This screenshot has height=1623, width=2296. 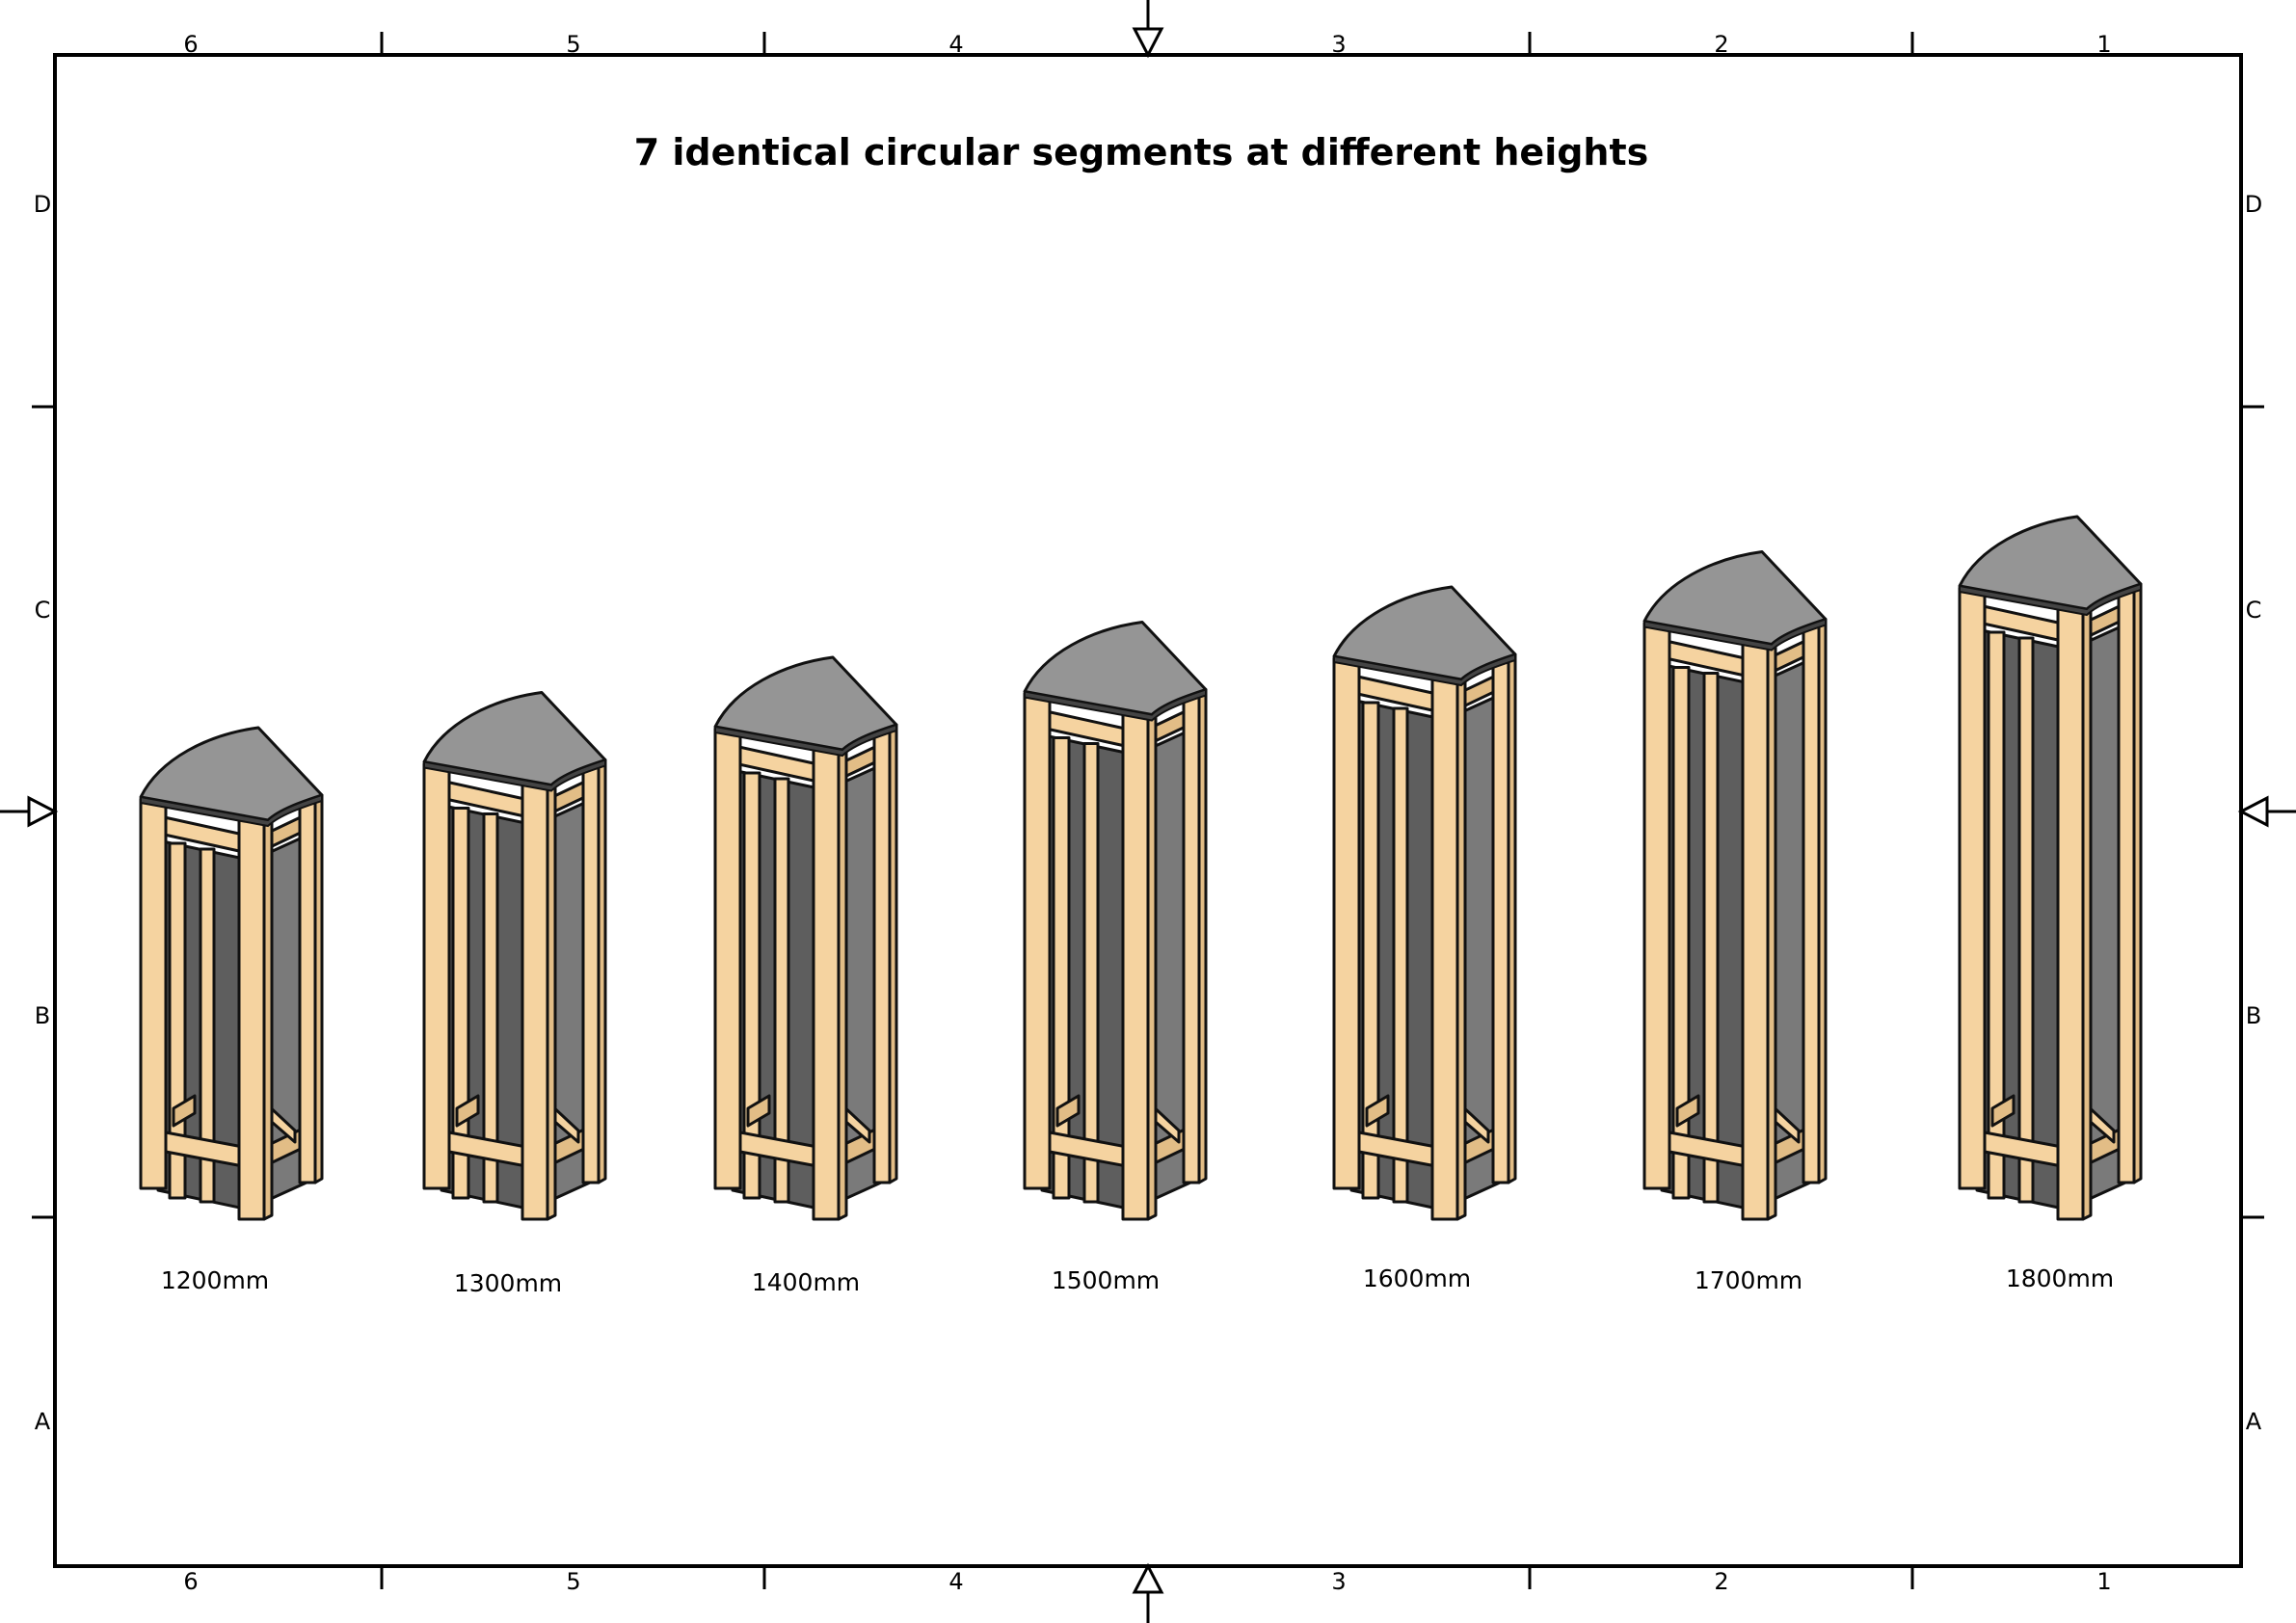 What do you see at coordinates (955, 1581) in the screenshot?
I see `column-label-bottom: 4` at bounding box center [955, 1581].